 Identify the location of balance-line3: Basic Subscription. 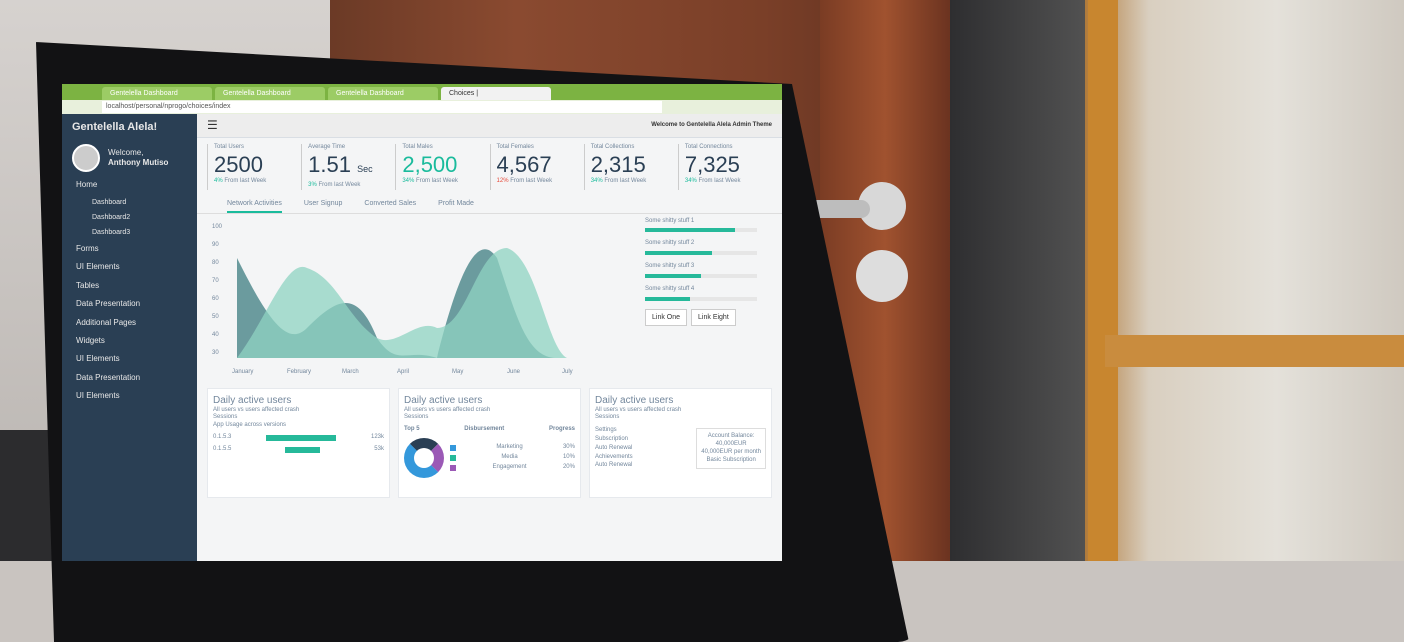
(731, 459).